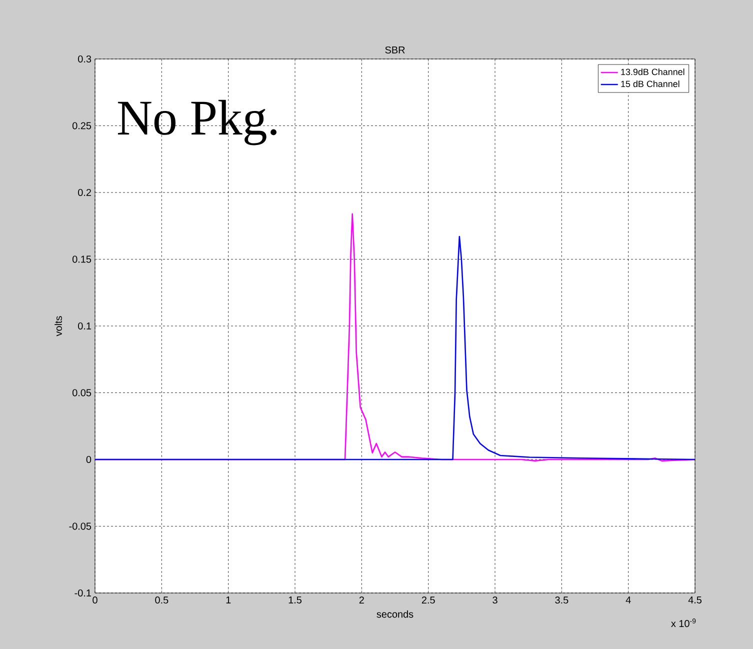 Image resolution: width=753 pixels, height=649 pixels. I want to click on y-tick-label: 0.05, so click(82, 392).